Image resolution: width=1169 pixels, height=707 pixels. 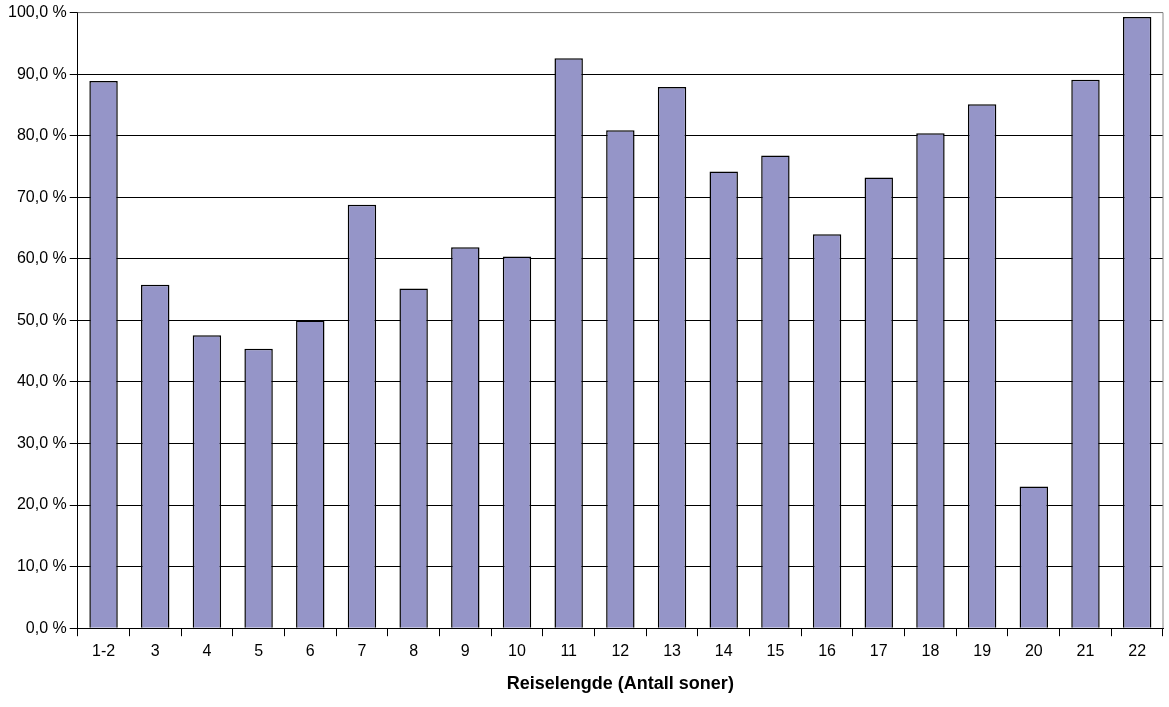 I want to click on y-tick-label: 70,0 %, so click(x=41, y=196).